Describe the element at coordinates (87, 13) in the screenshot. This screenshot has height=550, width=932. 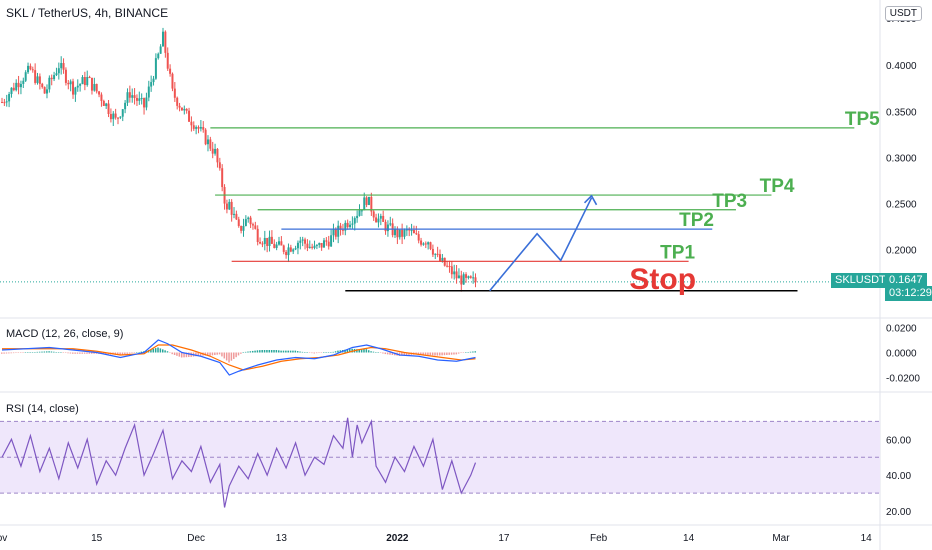
I see `chart-title: SKL / TetherUS, 4h, BINANCE` at that location.